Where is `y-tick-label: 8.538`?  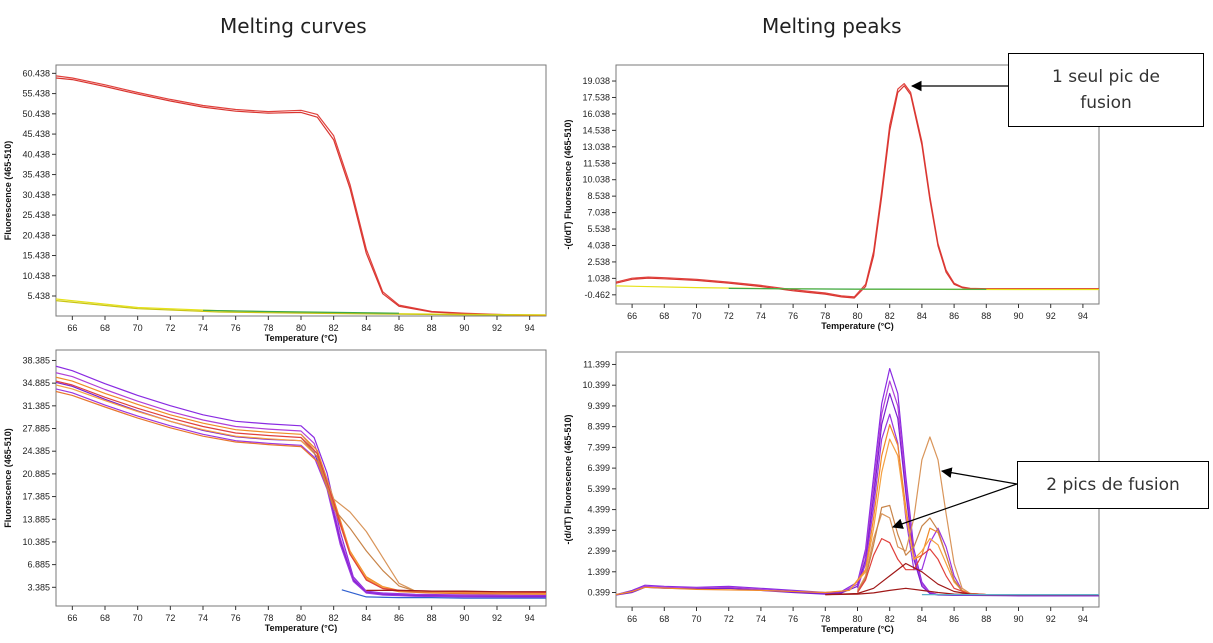
y-tick-label: 8.538 is located at coordinates (598, 196).